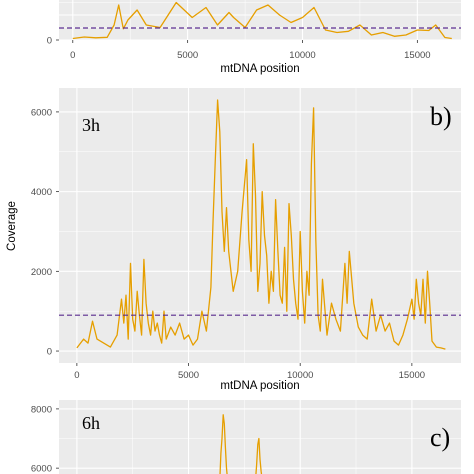  I want to click on panel-c-y-tick-label: 8000, so click(41, 409).